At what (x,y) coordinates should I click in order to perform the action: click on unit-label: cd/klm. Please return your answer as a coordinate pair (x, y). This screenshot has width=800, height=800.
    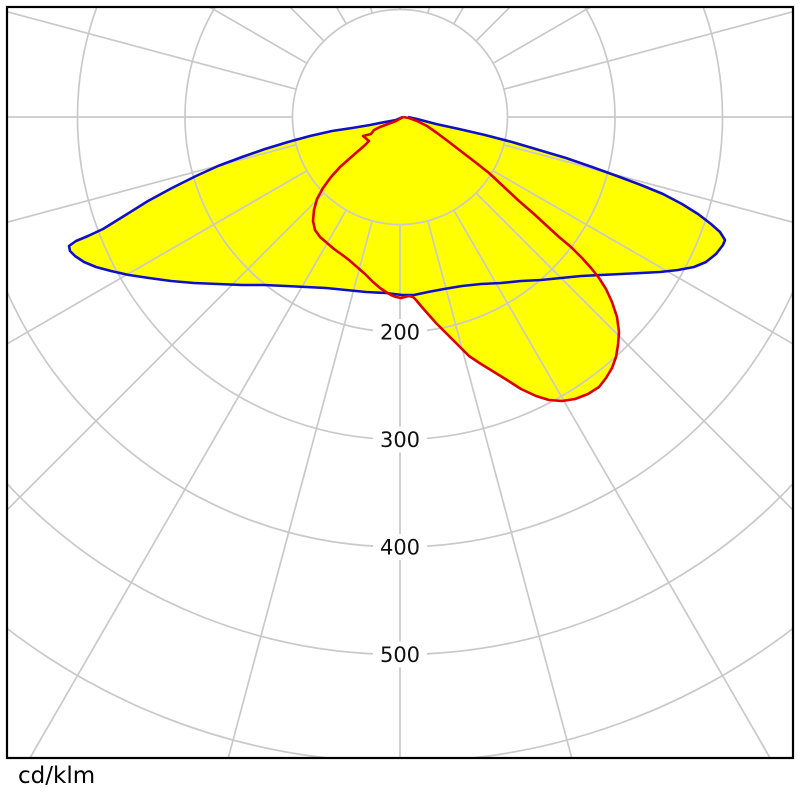
    Looking at the image, I should click on (57, 776).